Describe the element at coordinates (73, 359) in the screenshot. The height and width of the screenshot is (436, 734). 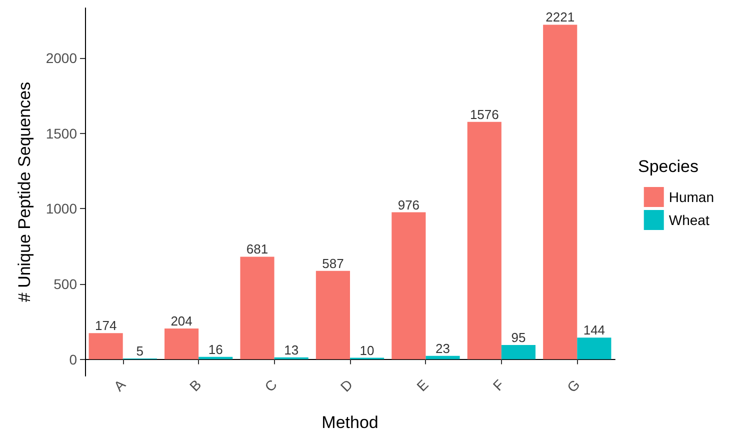
I see `y-tick-label: 0` at that location.